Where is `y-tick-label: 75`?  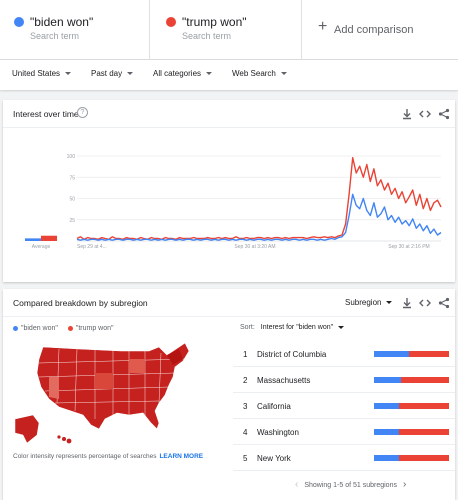
y-tick-label: 75 is located at coordinates (72, 178).